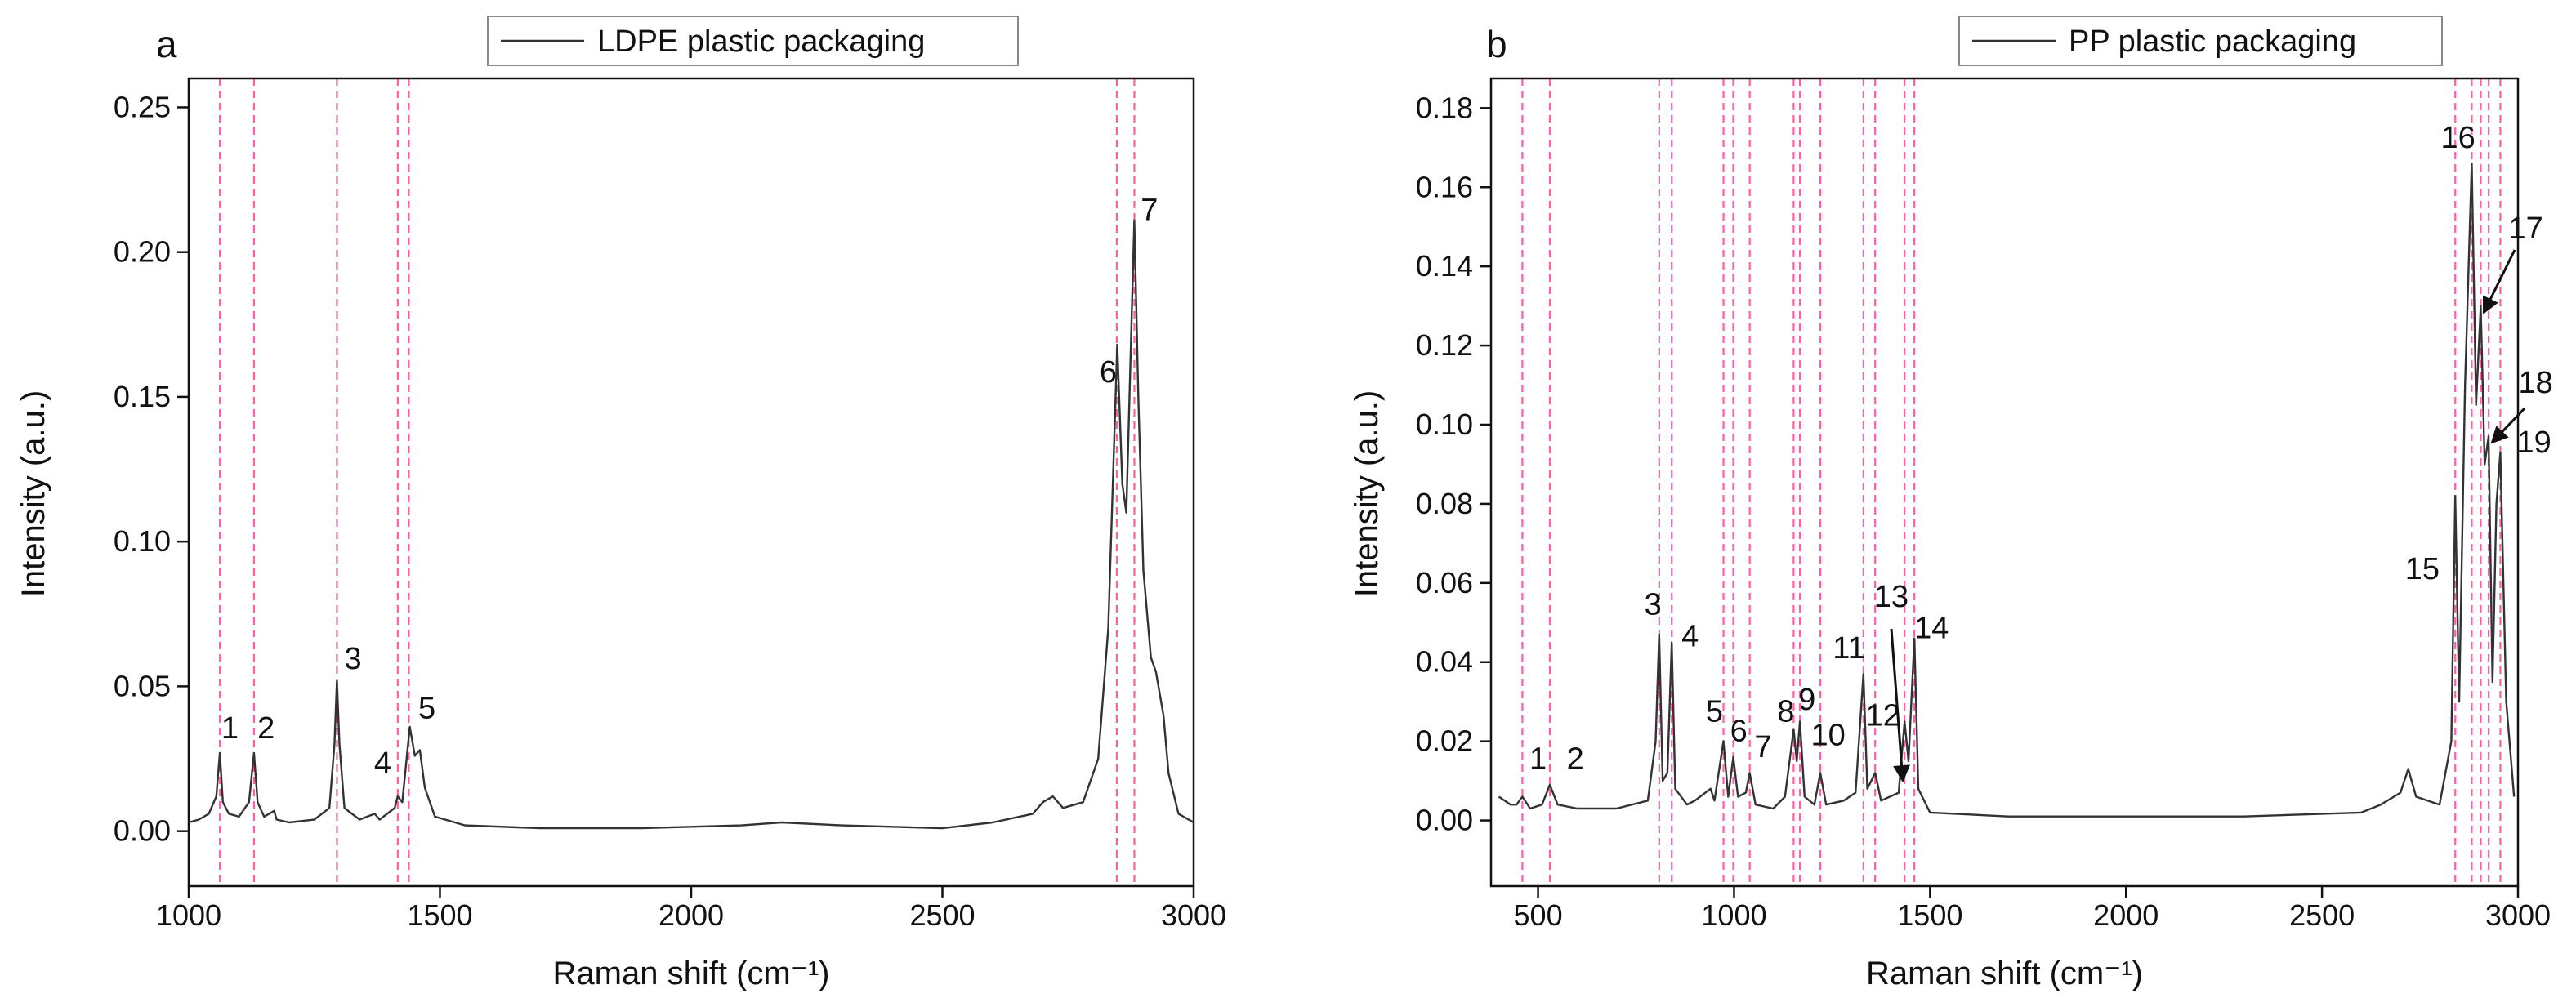  Describe the element at coordinates (142, 106) in the screenshot. I see `y-tick-label: 0.25` at that location.